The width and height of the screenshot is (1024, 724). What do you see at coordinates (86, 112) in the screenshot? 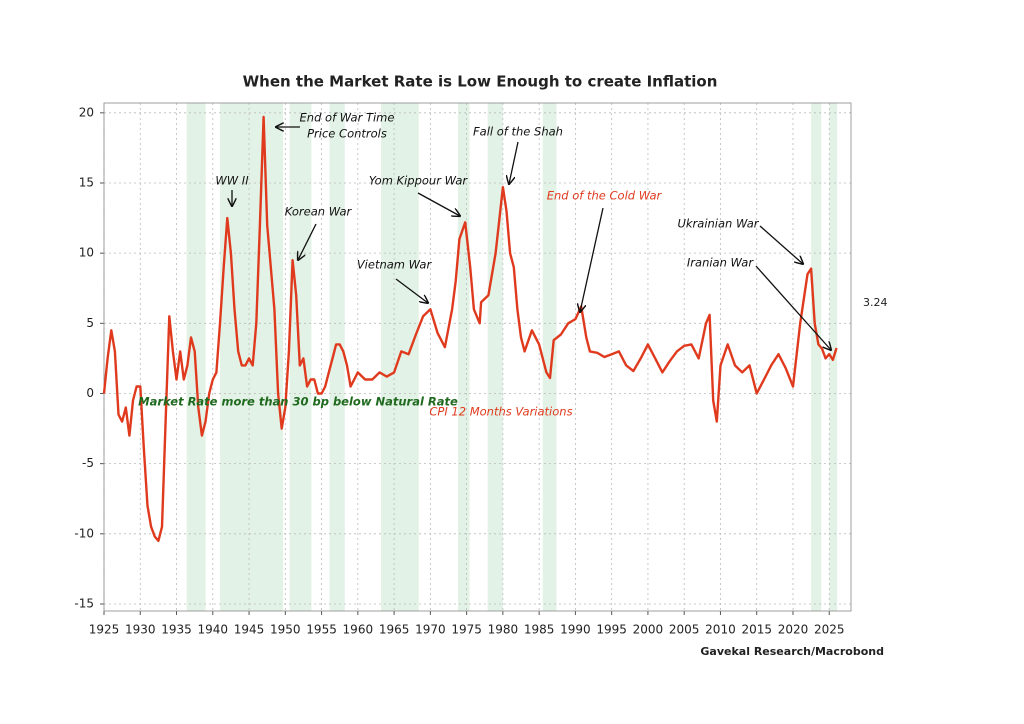
I see `y-tick-label: 20` at bounding box center [86, 112].